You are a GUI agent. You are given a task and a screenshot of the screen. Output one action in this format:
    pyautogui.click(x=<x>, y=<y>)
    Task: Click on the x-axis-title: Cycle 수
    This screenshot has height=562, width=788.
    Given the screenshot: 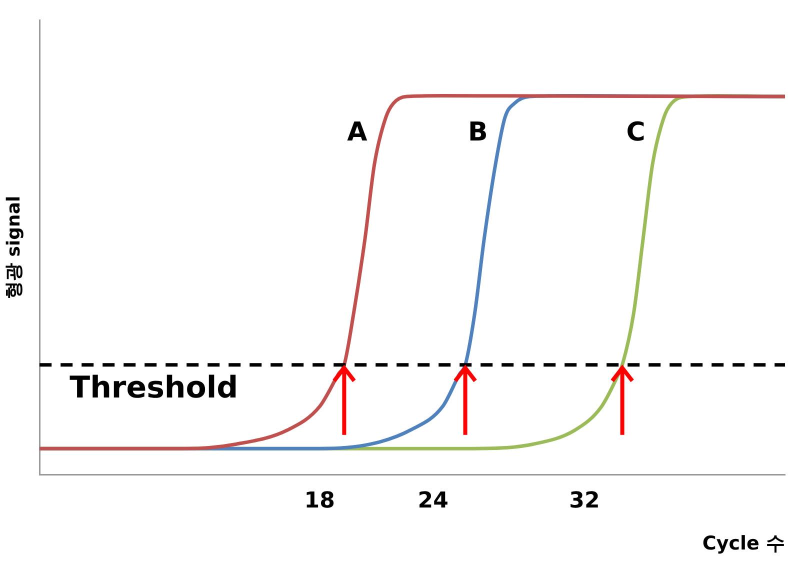 What is the action you would take?
    pyautogui.click(x=743, y=543)
    